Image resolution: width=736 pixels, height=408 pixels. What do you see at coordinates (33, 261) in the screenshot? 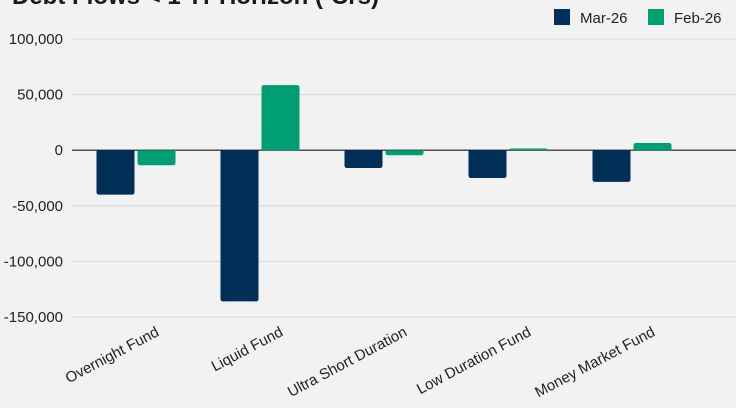
I see `y-tick-label: -100,000` at bounding box center [33, 261].